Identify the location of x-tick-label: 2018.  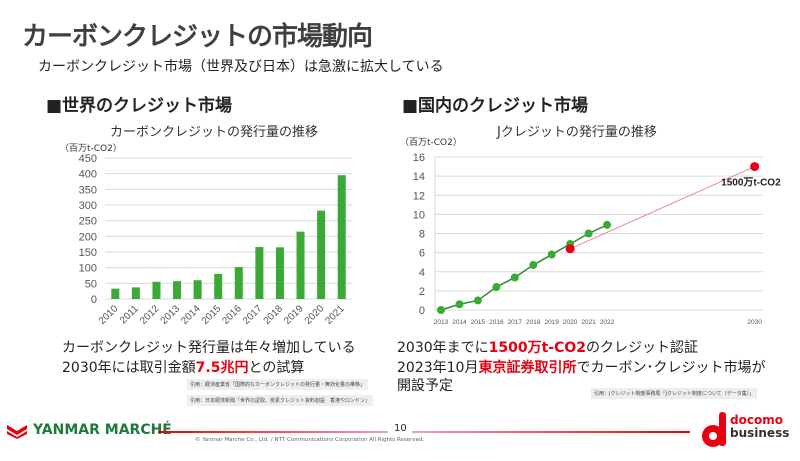
(533, 322).